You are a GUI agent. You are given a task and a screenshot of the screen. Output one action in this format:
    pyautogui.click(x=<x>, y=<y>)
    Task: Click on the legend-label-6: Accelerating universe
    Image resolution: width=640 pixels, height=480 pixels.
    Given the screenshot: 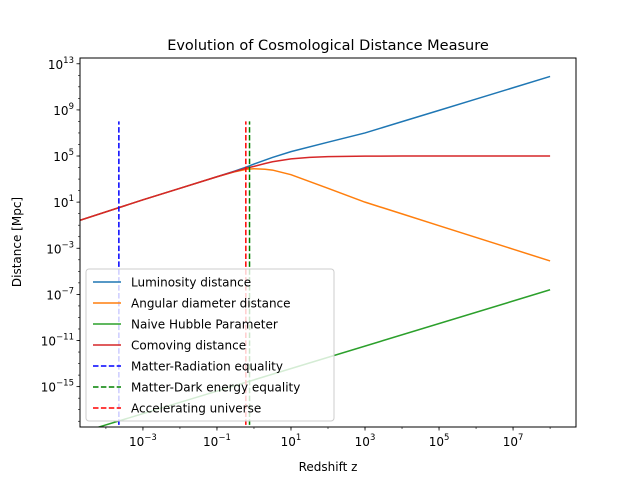 What is the action you would take?
    pyautogui.click(x=196, y=409)
    